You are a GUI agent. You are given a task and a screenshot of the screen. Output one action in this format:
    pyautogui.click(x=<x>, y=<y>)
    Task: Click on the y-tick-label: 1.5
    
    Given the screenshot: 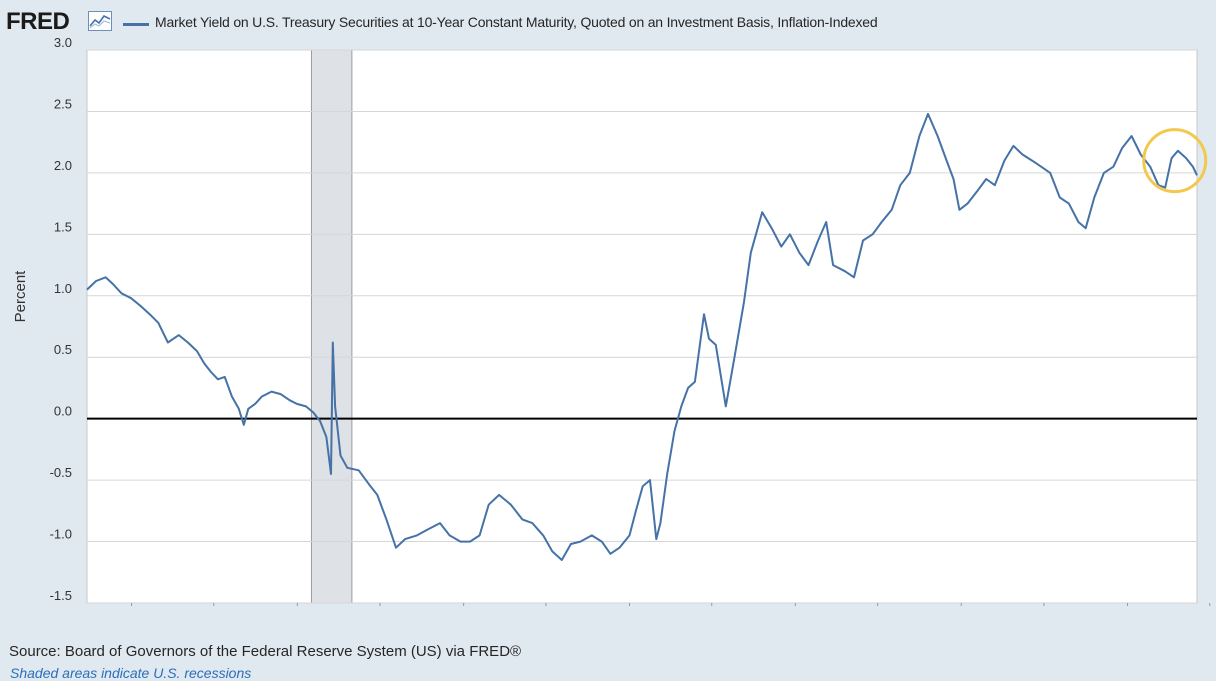 What is the action you would take?
    pyautogui.click(x=63, y=226)
    